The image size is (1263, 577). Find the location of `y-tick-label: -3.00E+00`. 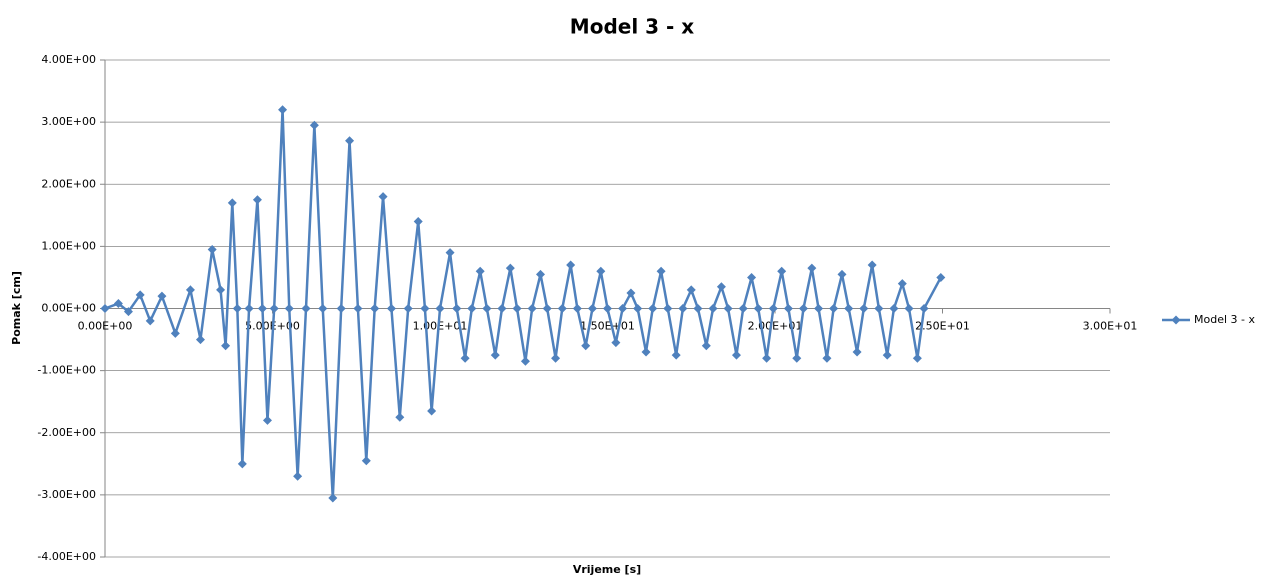

y-tick-label: -3.00E+00 is located at coordinates (66, 494).